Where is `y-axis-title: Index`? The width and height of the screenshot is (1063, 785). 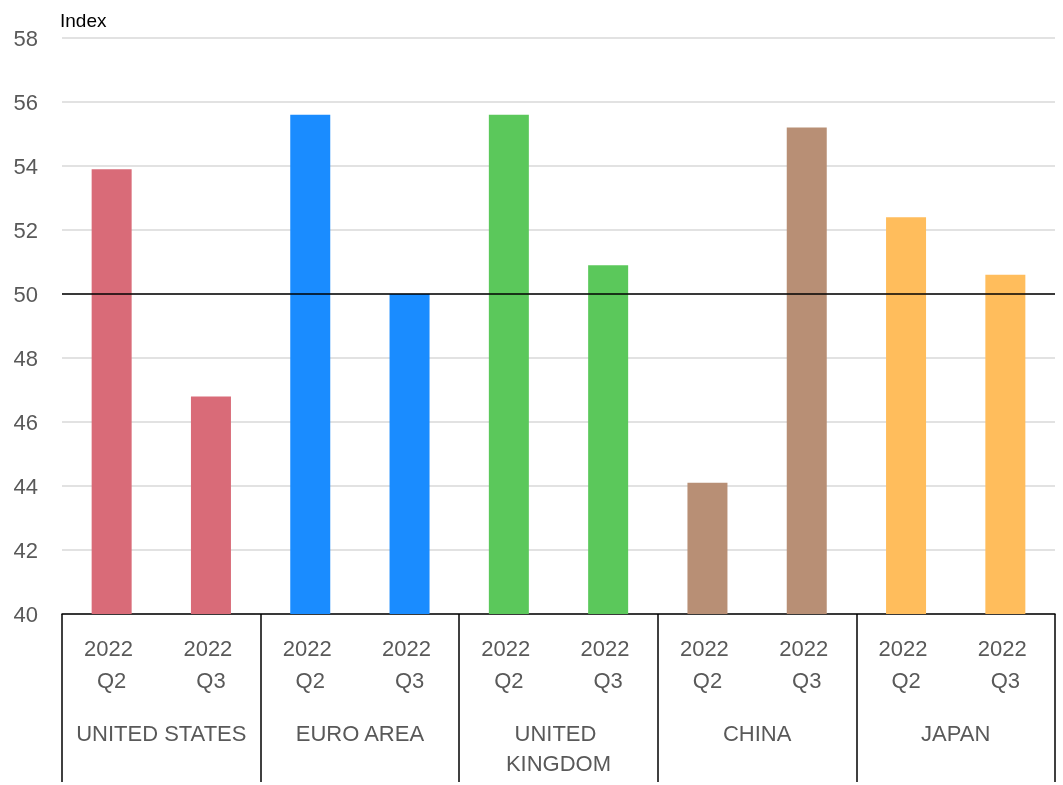
y-axis-title: Index is located at coordinates (83, 20).